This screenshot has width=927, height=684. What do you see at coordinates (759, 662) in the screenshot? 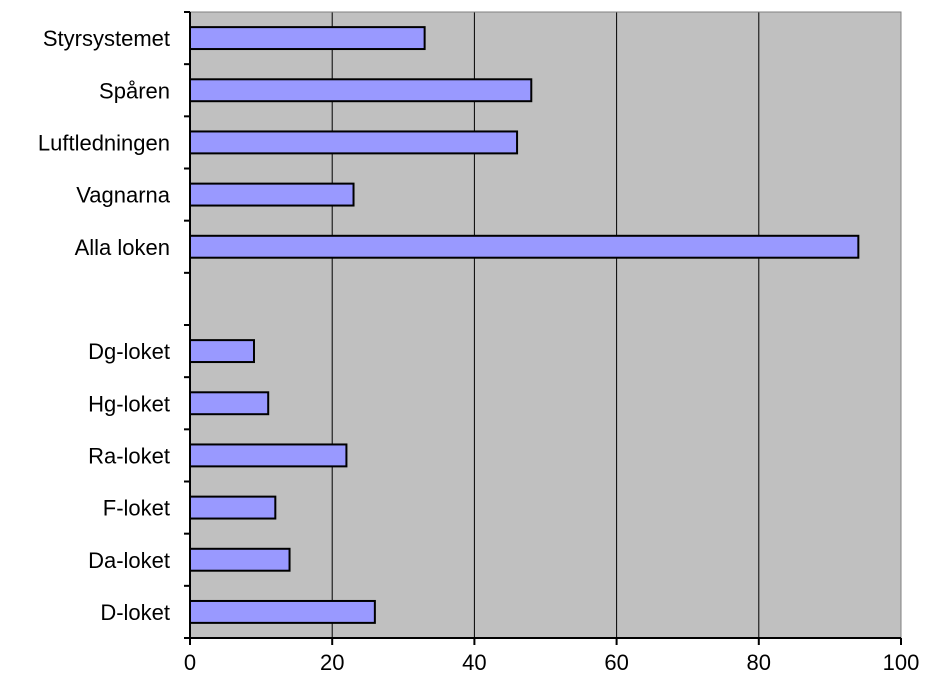
I see `x-tick-label: 80` at bounding box center [759, 662].